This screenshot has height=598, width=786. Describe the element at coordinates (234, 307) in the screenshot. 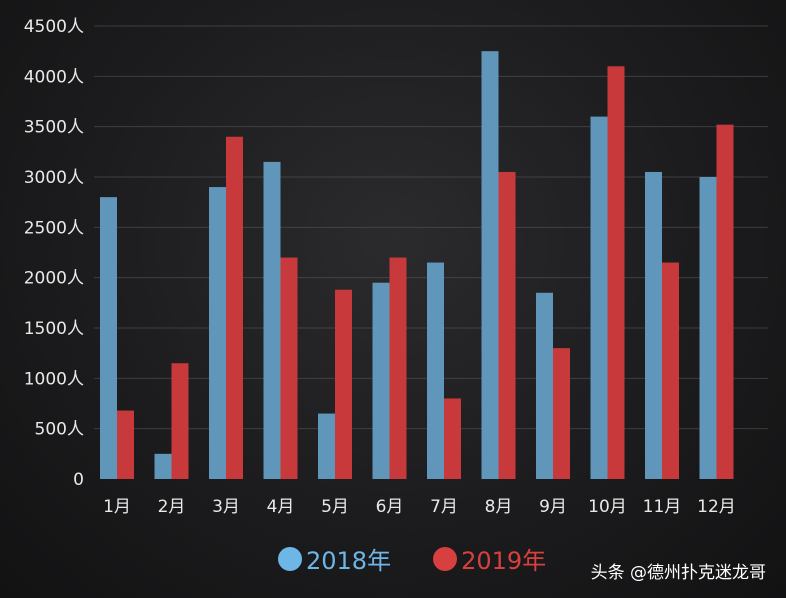

I see `bar-2019年-3月` at that location.